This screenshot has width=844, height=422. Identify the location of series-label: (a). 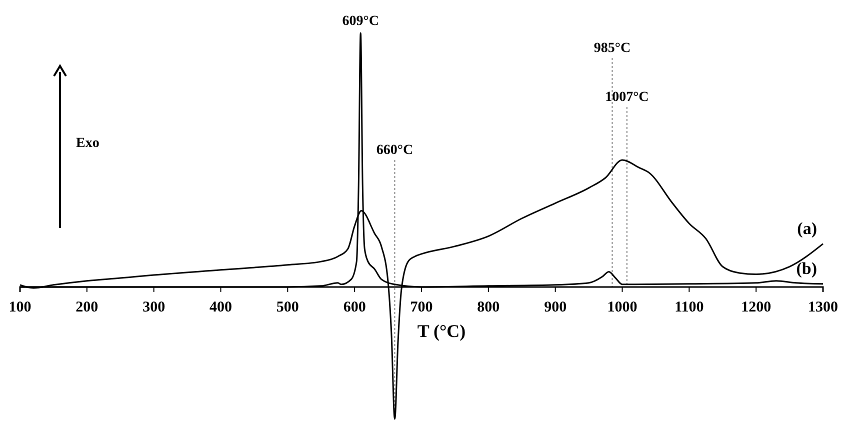
(807, 228).